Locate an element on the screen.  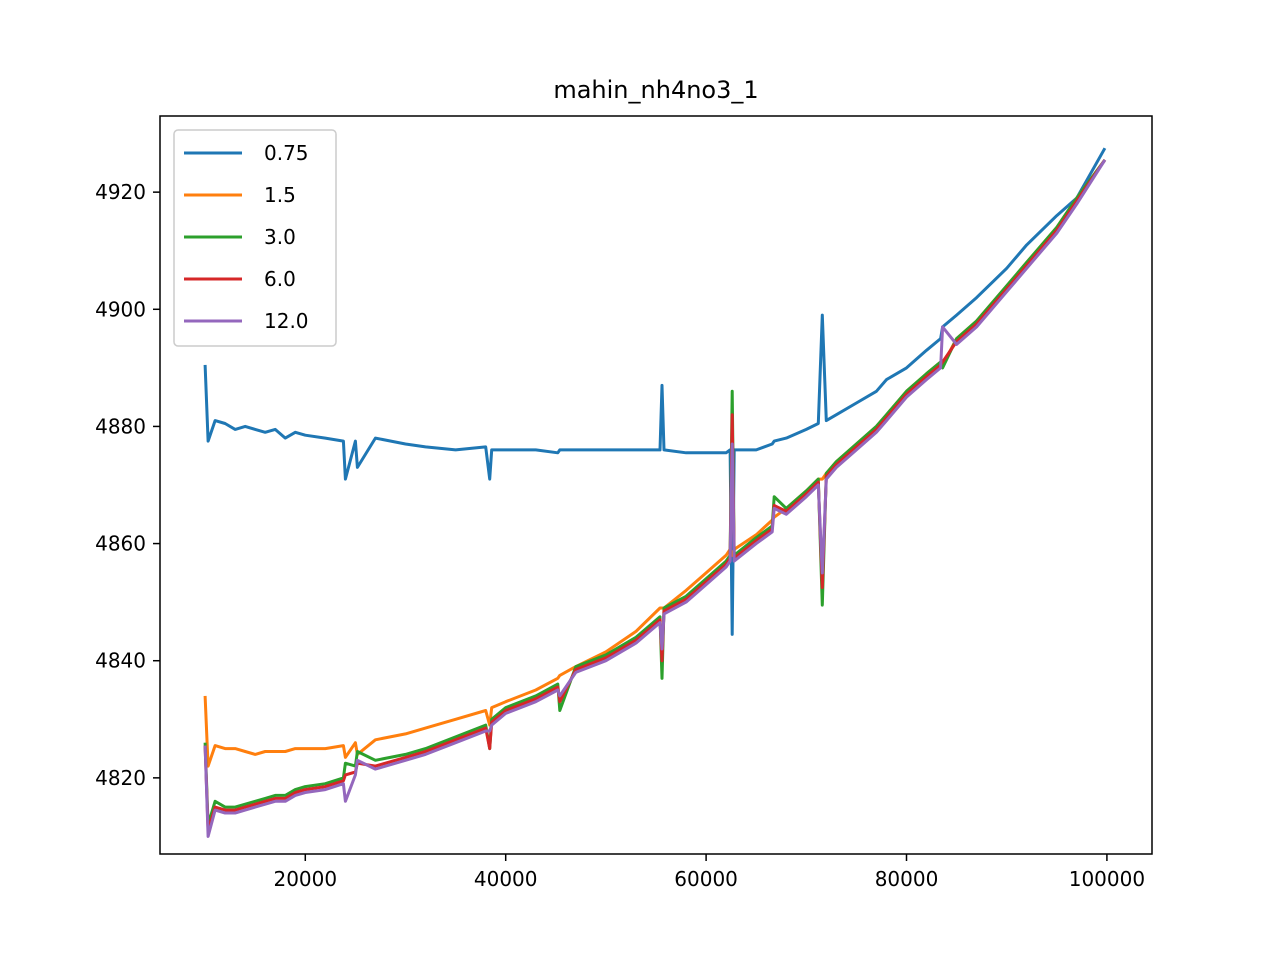
y-tick-label: 4840 is located at coordinates (120, 661).